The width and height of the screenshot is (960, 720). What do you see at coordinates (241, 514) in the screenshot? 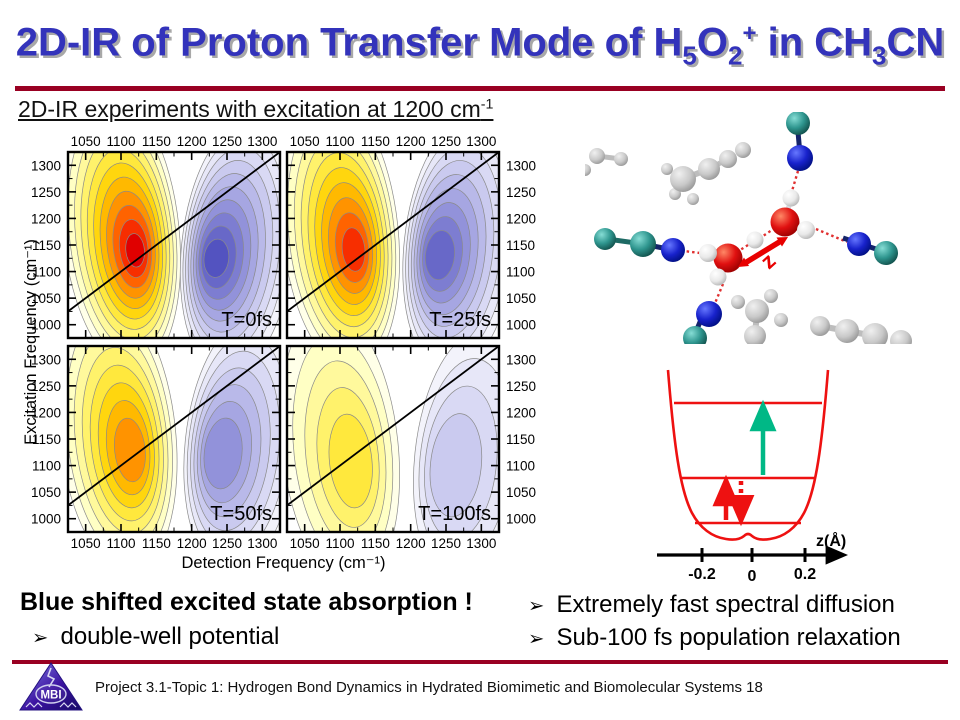
I see `waiting-time-label: T=50fs` at bounding box center [241, 514].